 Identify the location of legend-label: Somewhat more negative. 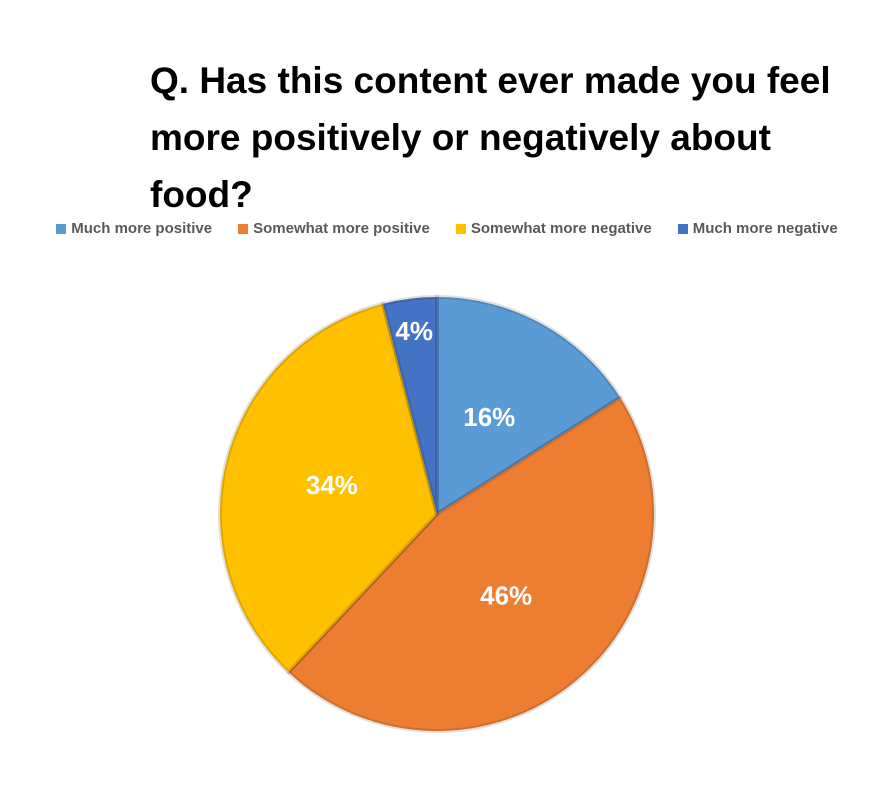
(561, 228).